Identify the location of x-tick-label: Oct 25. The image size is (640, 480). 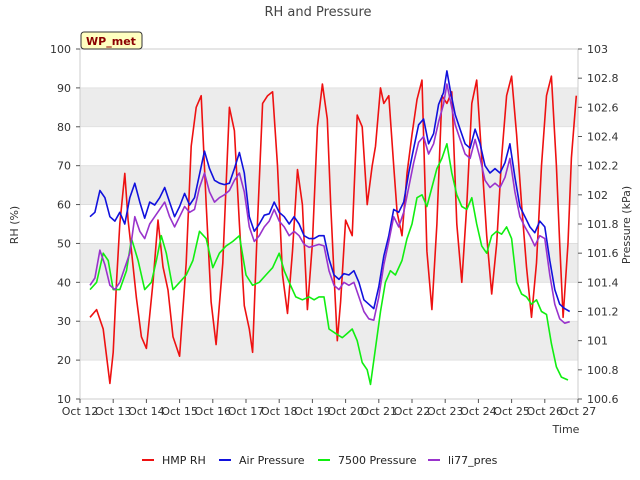
(511, 411).